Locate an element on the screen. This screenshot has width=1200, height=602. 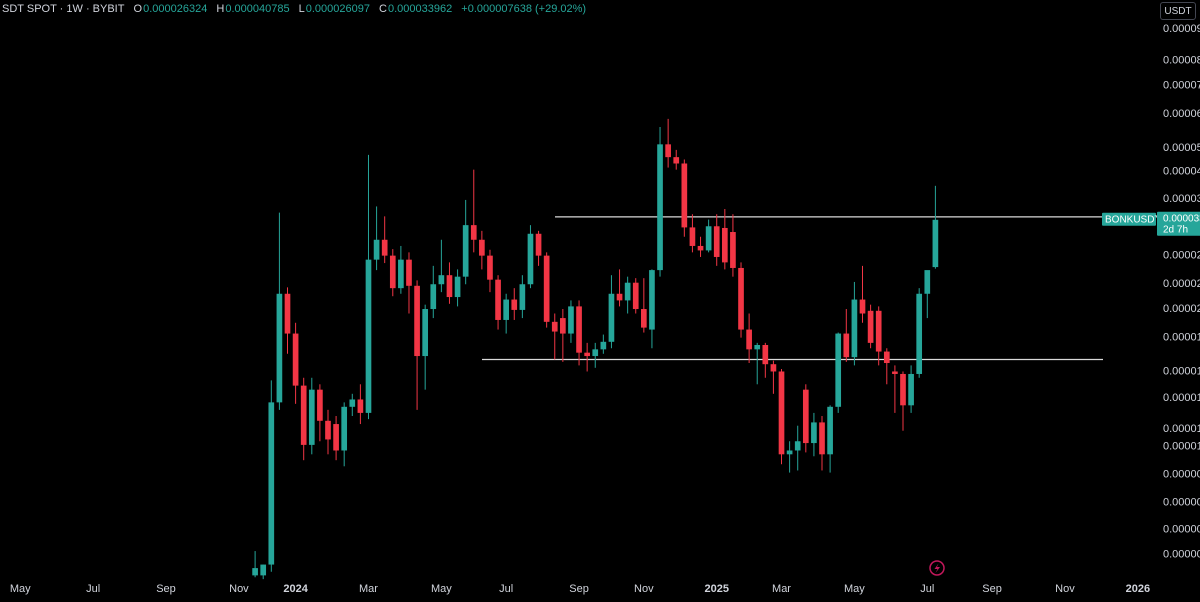
y-tick-label: 0.00005 is located at coordinates (1181, 148).